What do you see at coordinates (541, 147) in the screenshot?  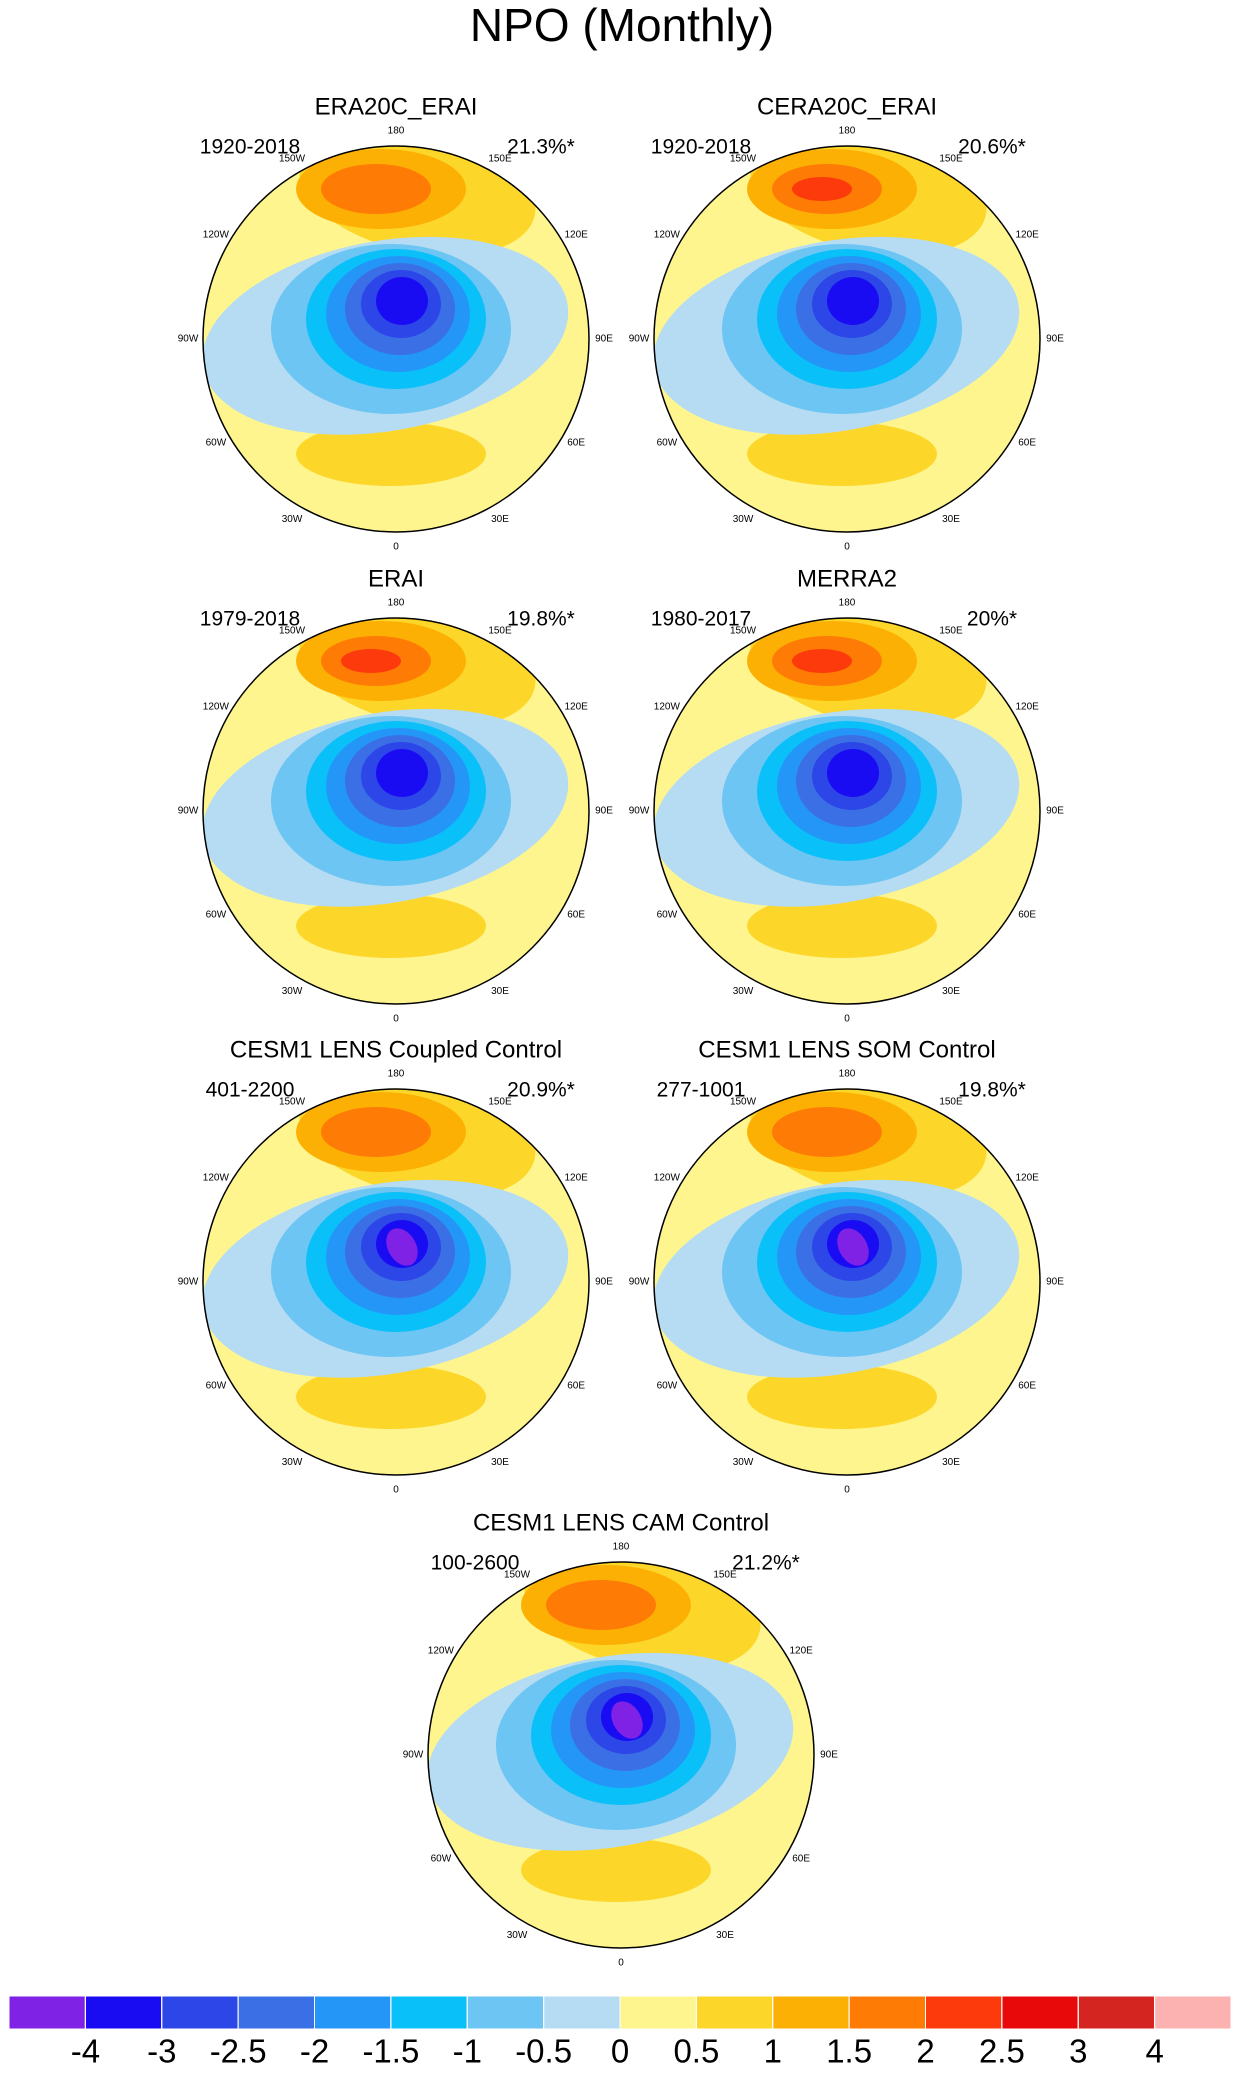 I see `panel-variance: 21.3%*` at bounding box center [541, 147].